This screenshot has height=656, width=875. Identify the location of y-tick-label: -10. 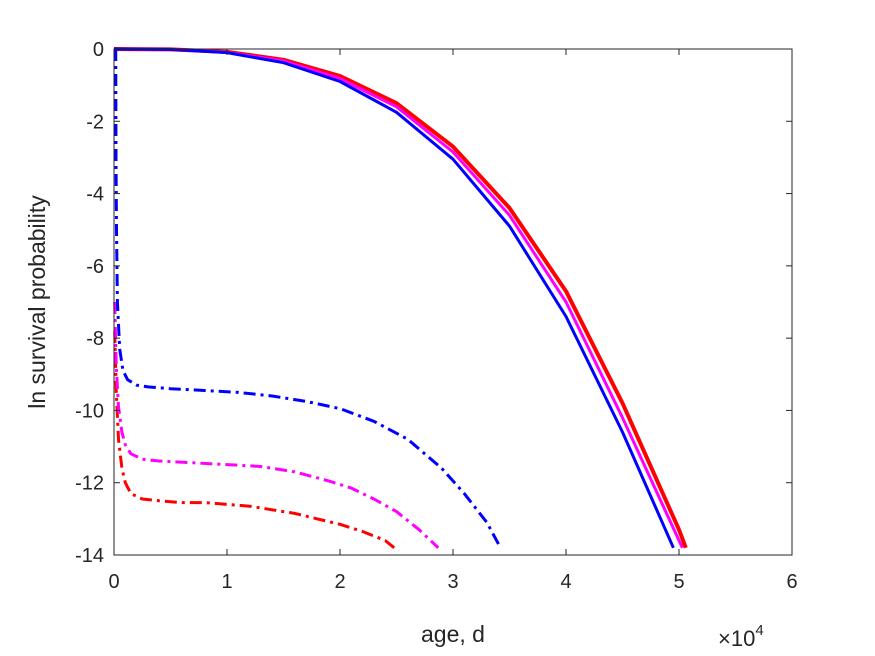
(89, 411).